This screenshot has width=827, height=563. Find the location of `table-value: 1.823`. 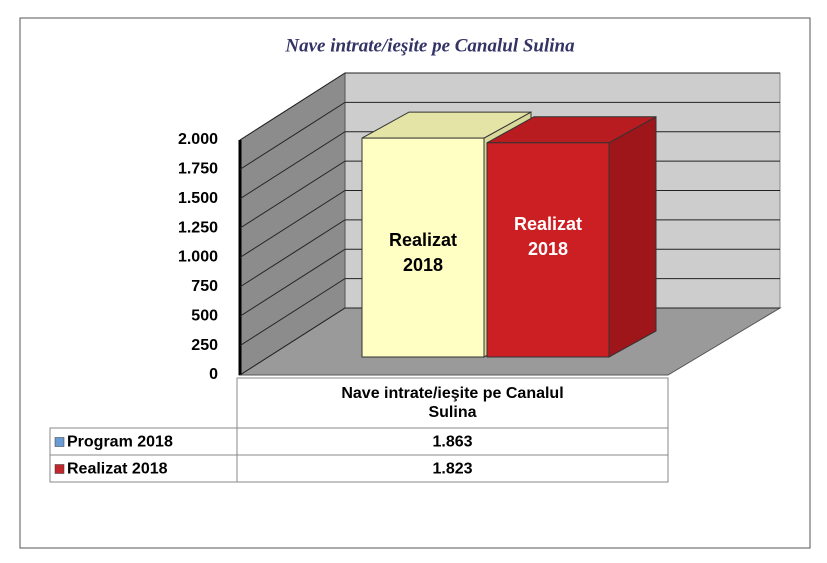

table-value: 1.823 is located at coordinates (452, 469).